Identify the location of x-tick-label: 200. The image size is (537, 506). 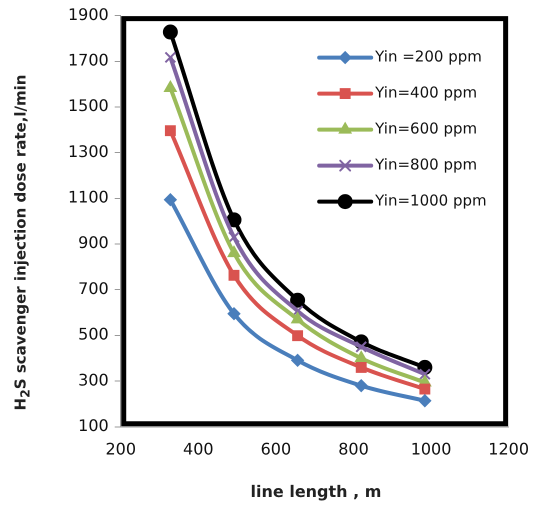
(120, 449).